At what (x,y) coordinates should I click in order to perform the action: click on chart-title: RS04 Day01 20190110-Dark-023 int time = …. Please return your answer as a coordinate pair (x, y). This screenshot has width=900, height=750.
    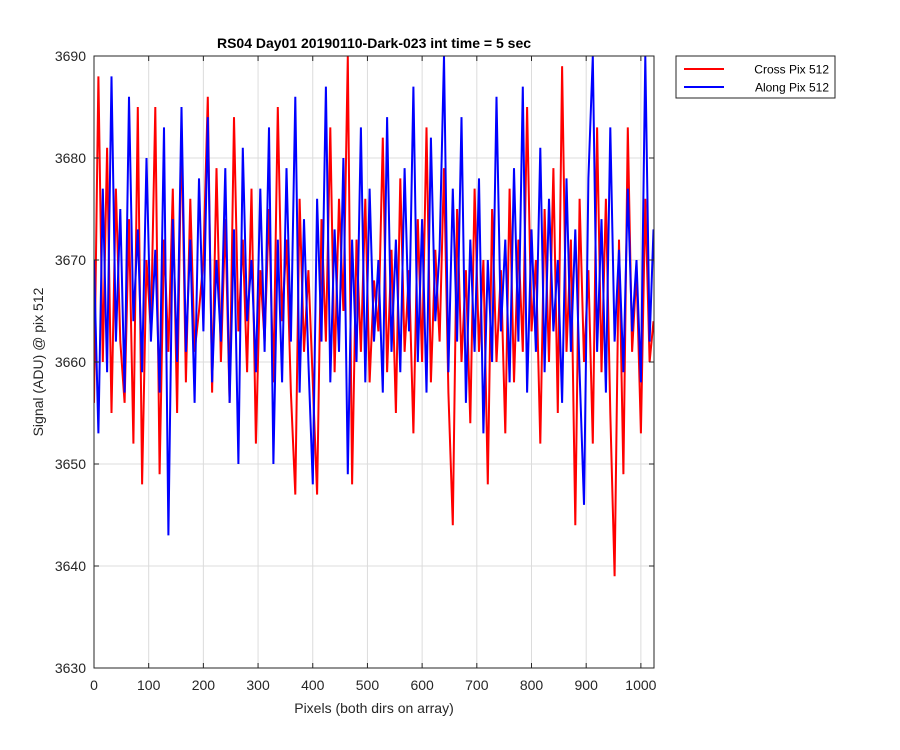
    Looking at the image, I should click on (374, 43).